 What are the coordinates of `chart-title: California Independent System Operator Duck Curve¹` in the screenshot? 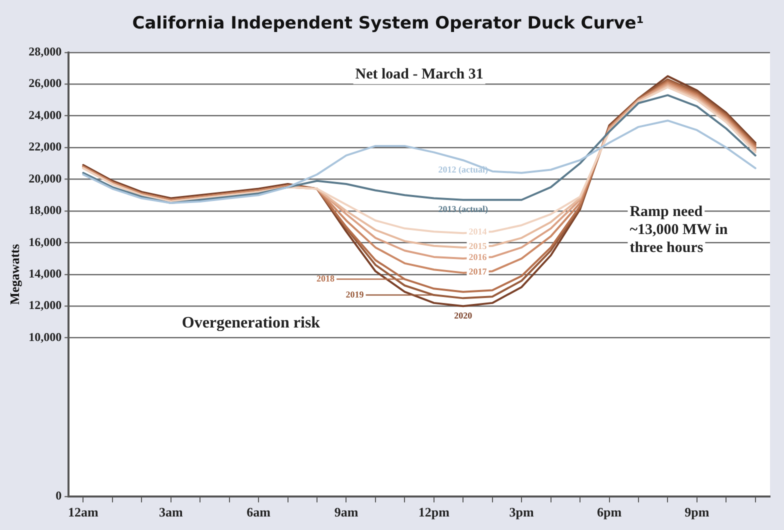 It's located at (388, 24).